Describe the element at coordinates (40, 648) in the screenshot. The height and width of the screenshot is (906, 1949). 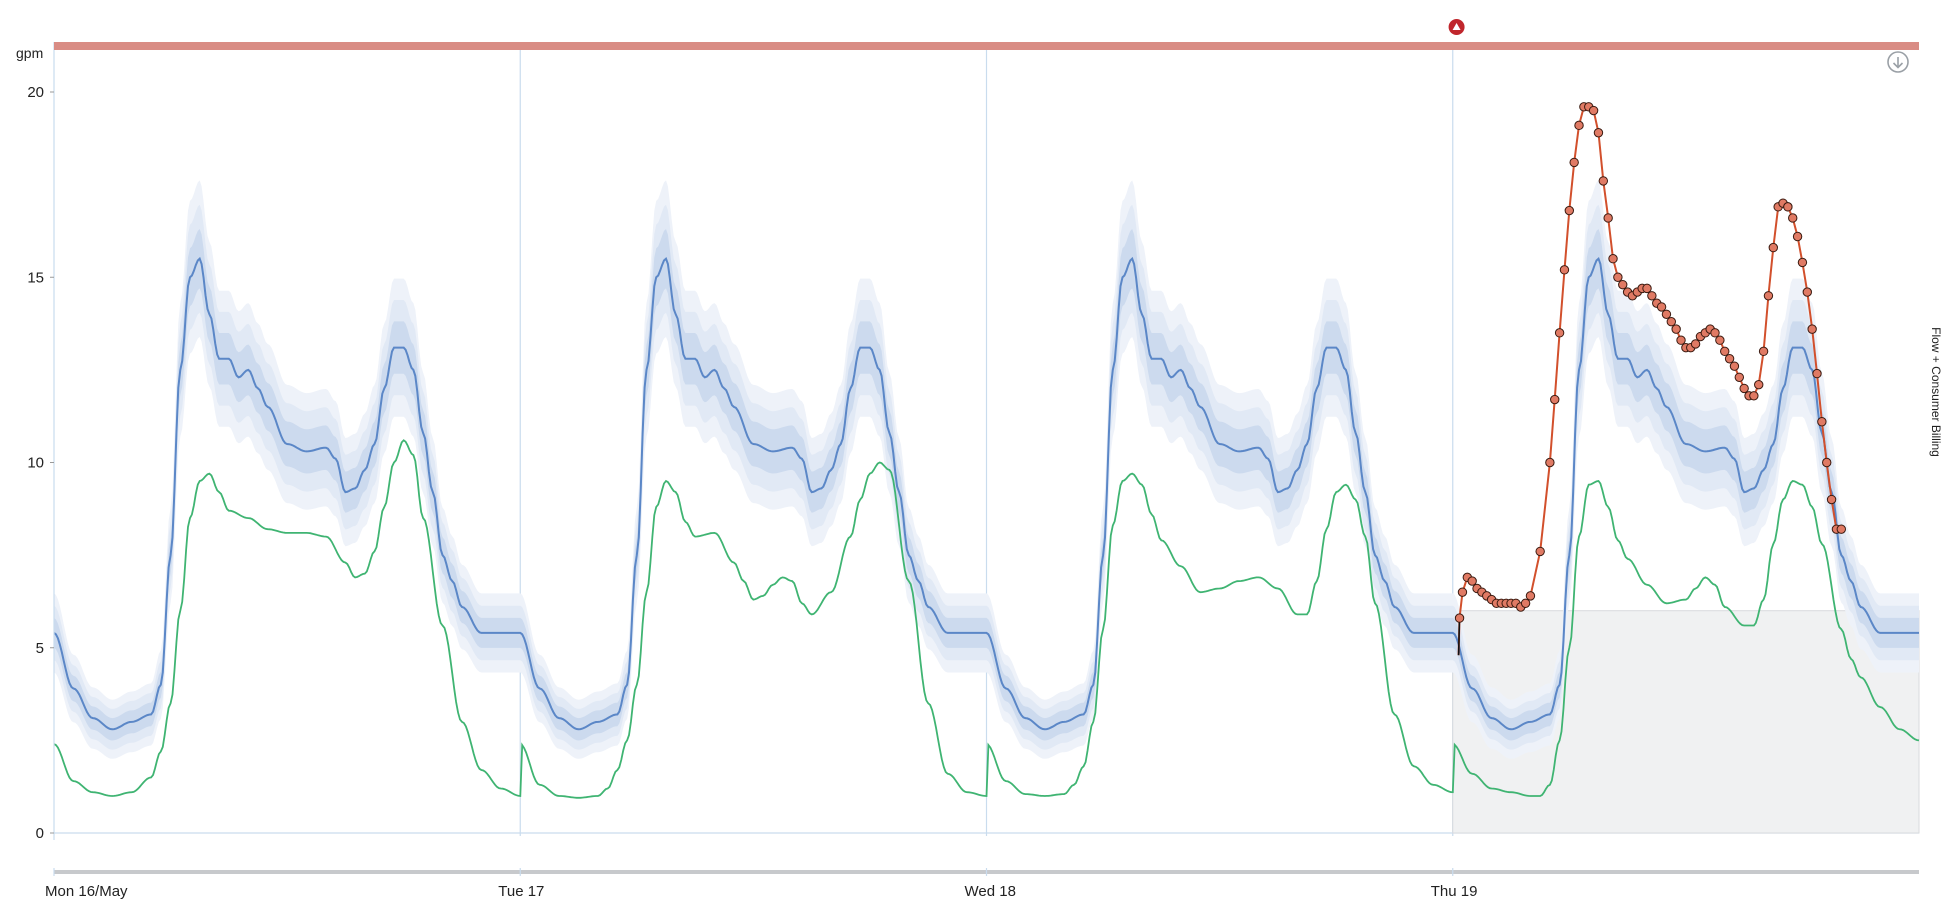
I see `y-tick-label: 5` at that location.